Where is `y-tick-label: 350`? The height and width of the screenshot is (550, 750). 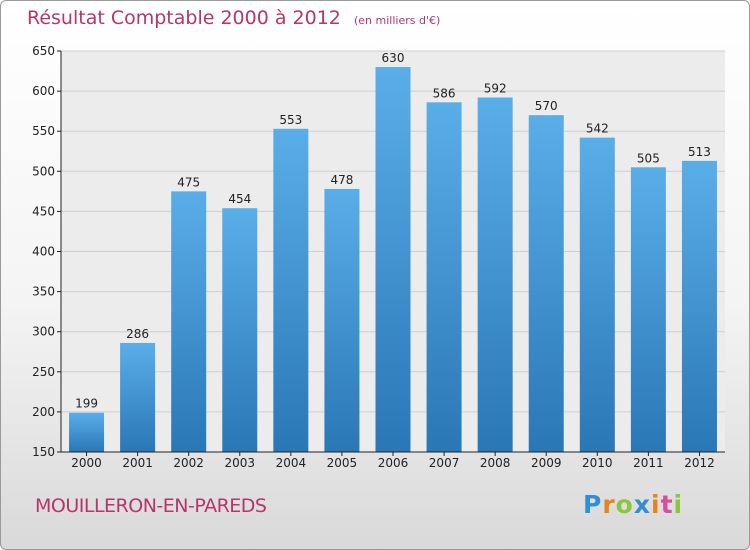 y-tick-label: 350 is located at coordinates (43, 292).